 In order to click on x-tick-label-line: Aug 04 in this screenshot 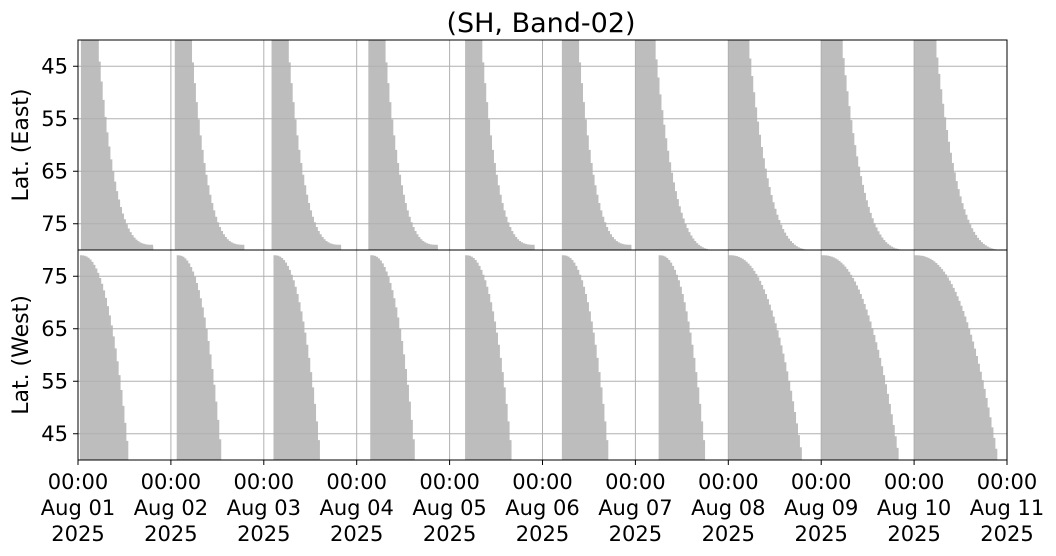, I will do `click(356, 508)`.